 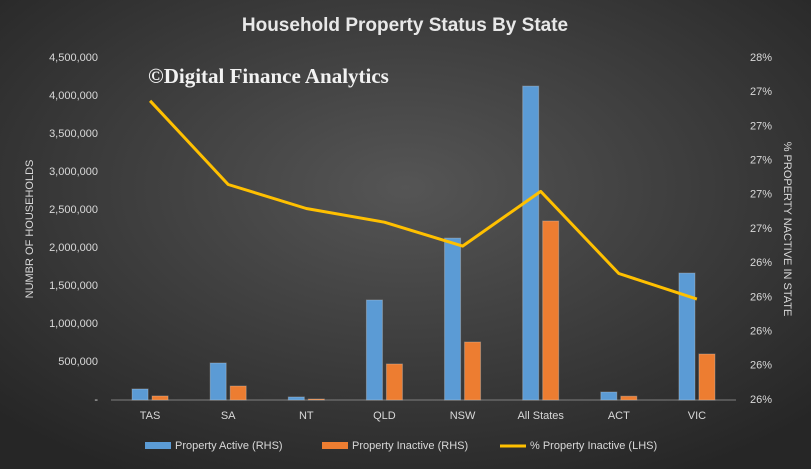 What do you see at coordinates (540, 416) in the screenshot?
I see `x-tick-label: All States` at bounding box center [540, 416].